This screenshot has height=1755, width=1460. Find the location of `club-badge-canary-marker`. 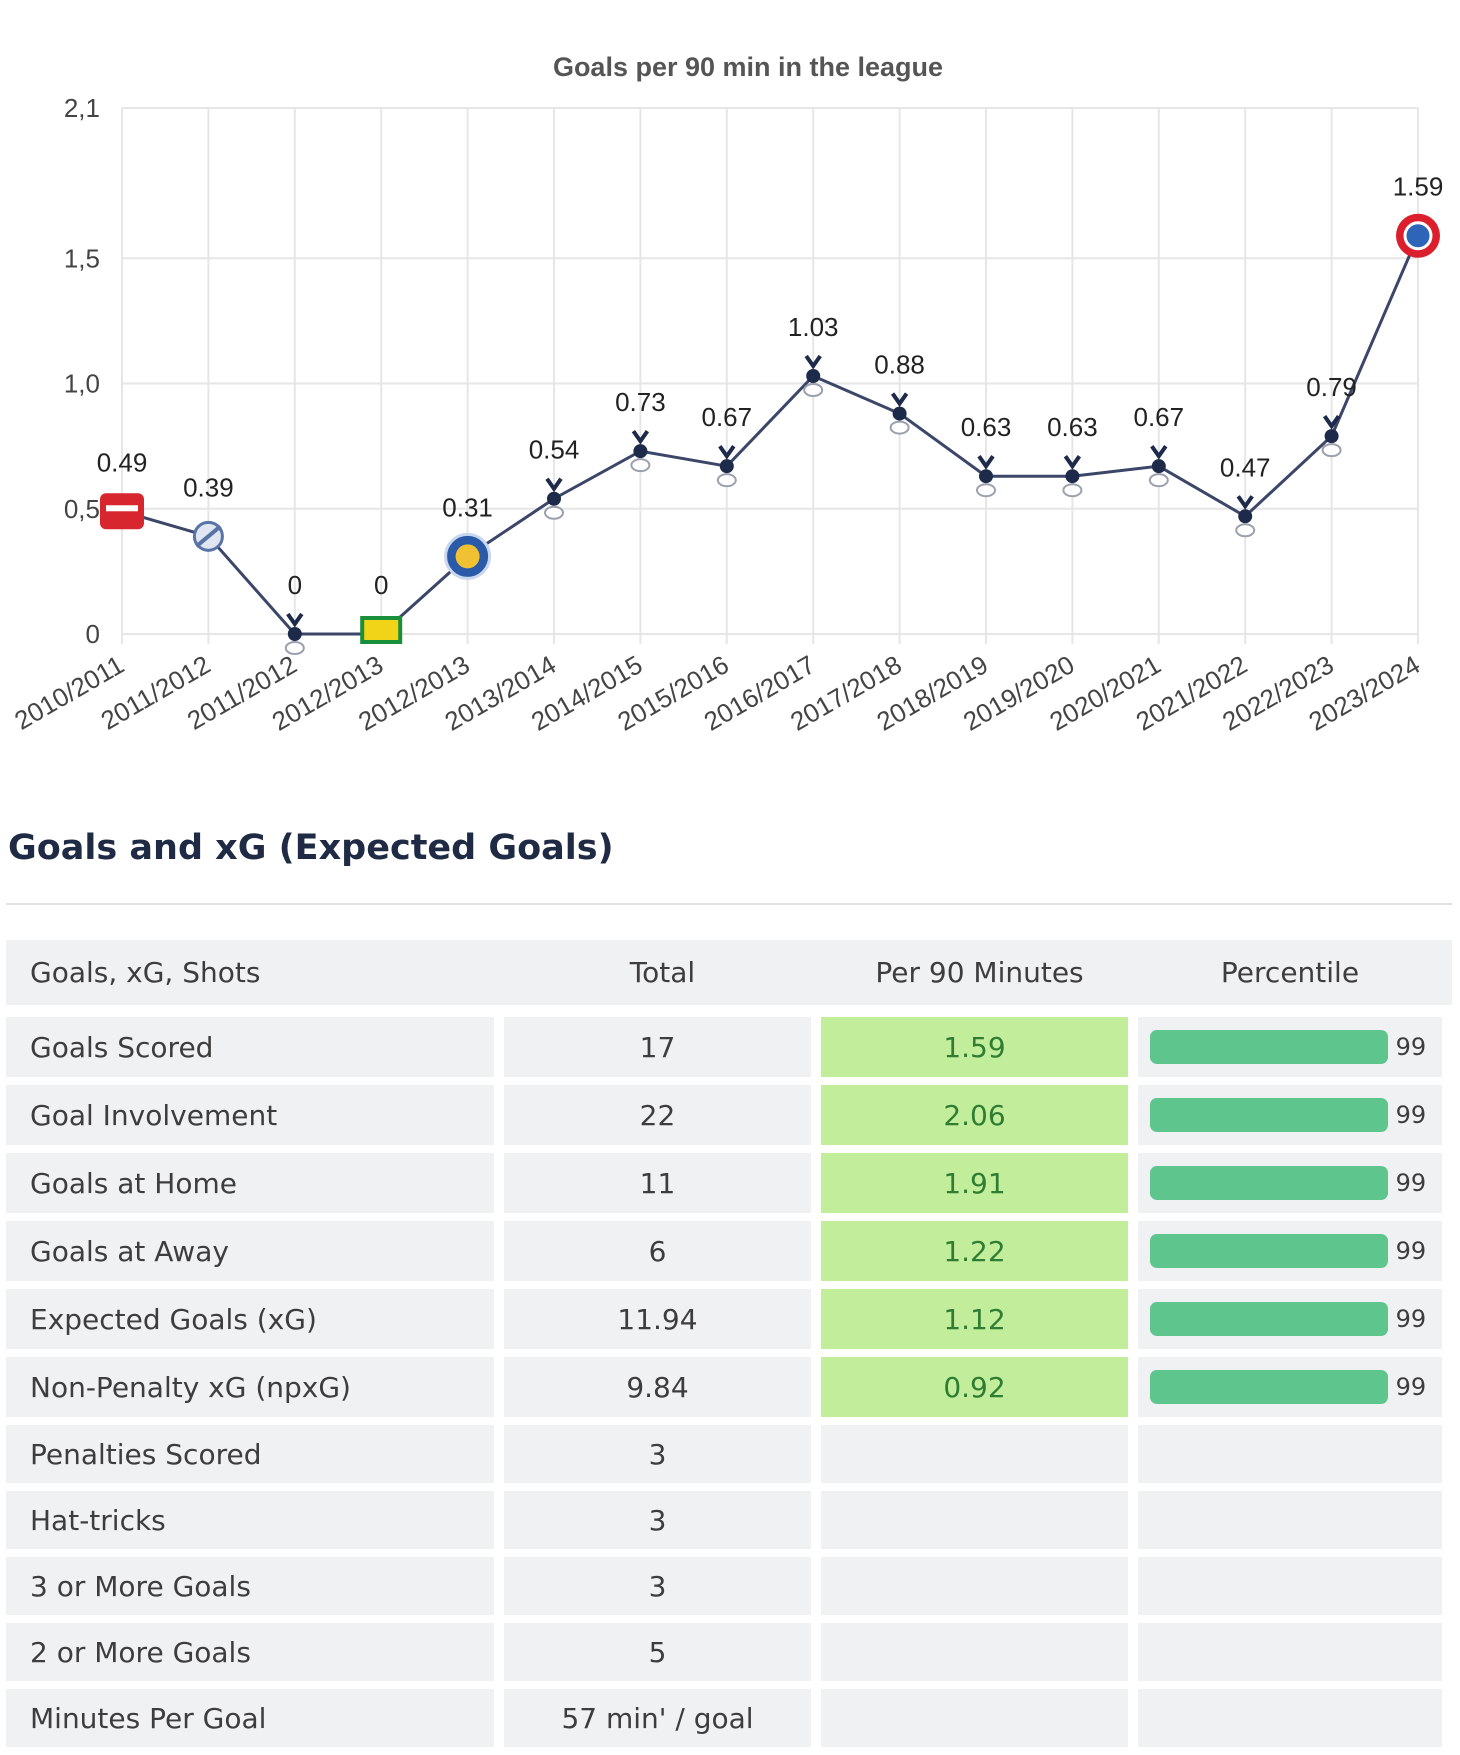

club-badge-canary-marker is located at coordinates (381, 630).